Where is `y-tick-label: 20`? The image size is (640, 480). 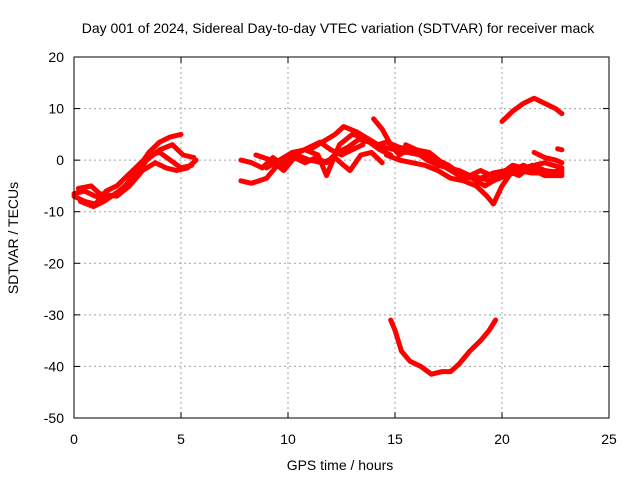 y-tick-label: 20 is located at coordinates (56, 57).